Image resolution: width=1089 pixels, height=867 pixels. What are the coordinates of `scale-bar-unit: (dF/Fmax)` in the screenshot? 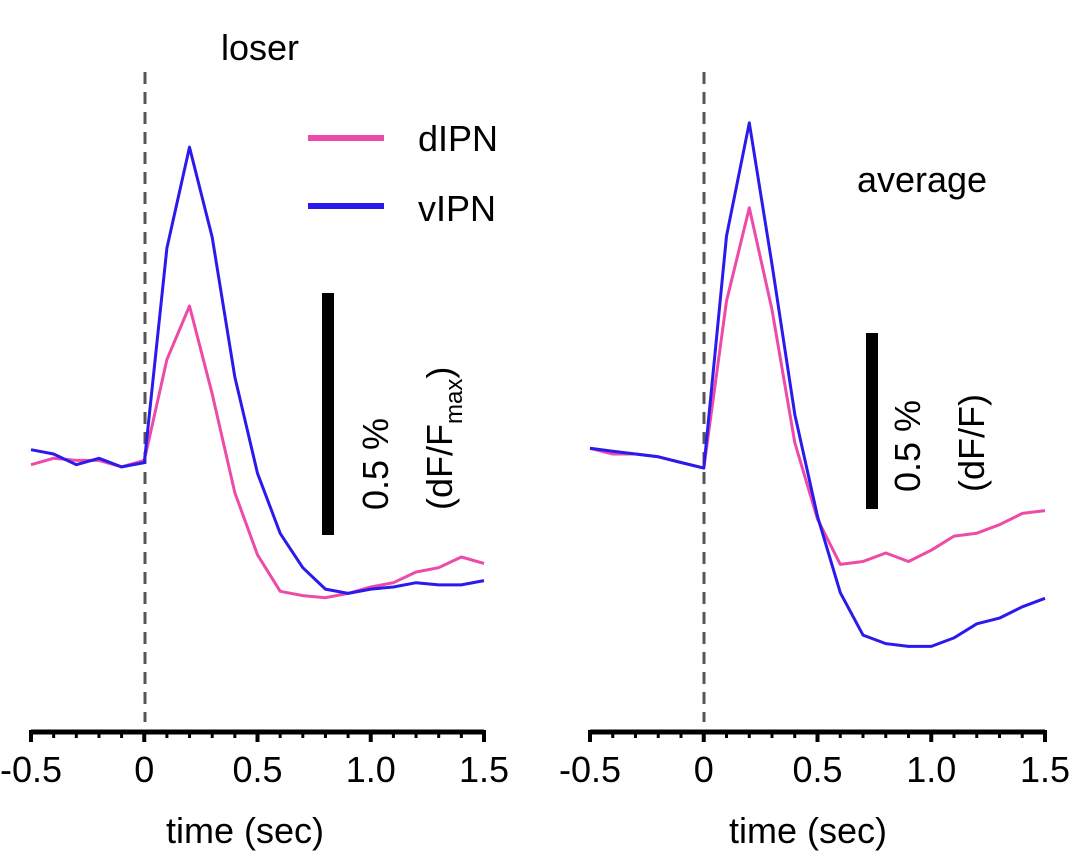 It's located at (443, 438).